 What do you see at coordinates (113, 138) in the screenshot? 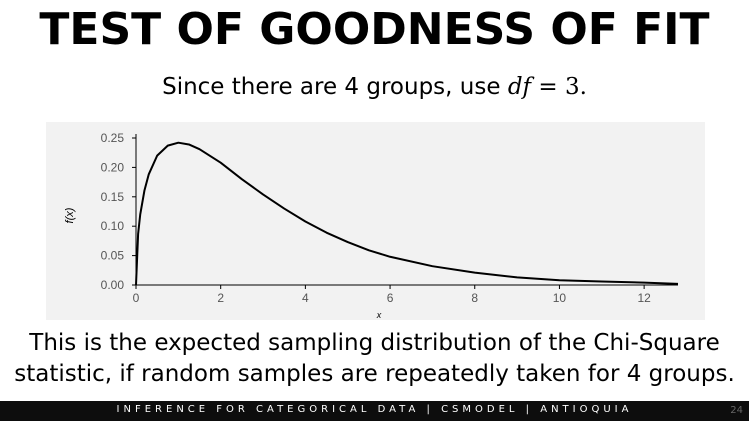
I see `y-tick-label: 0.25` at bounding box center [113, 138].